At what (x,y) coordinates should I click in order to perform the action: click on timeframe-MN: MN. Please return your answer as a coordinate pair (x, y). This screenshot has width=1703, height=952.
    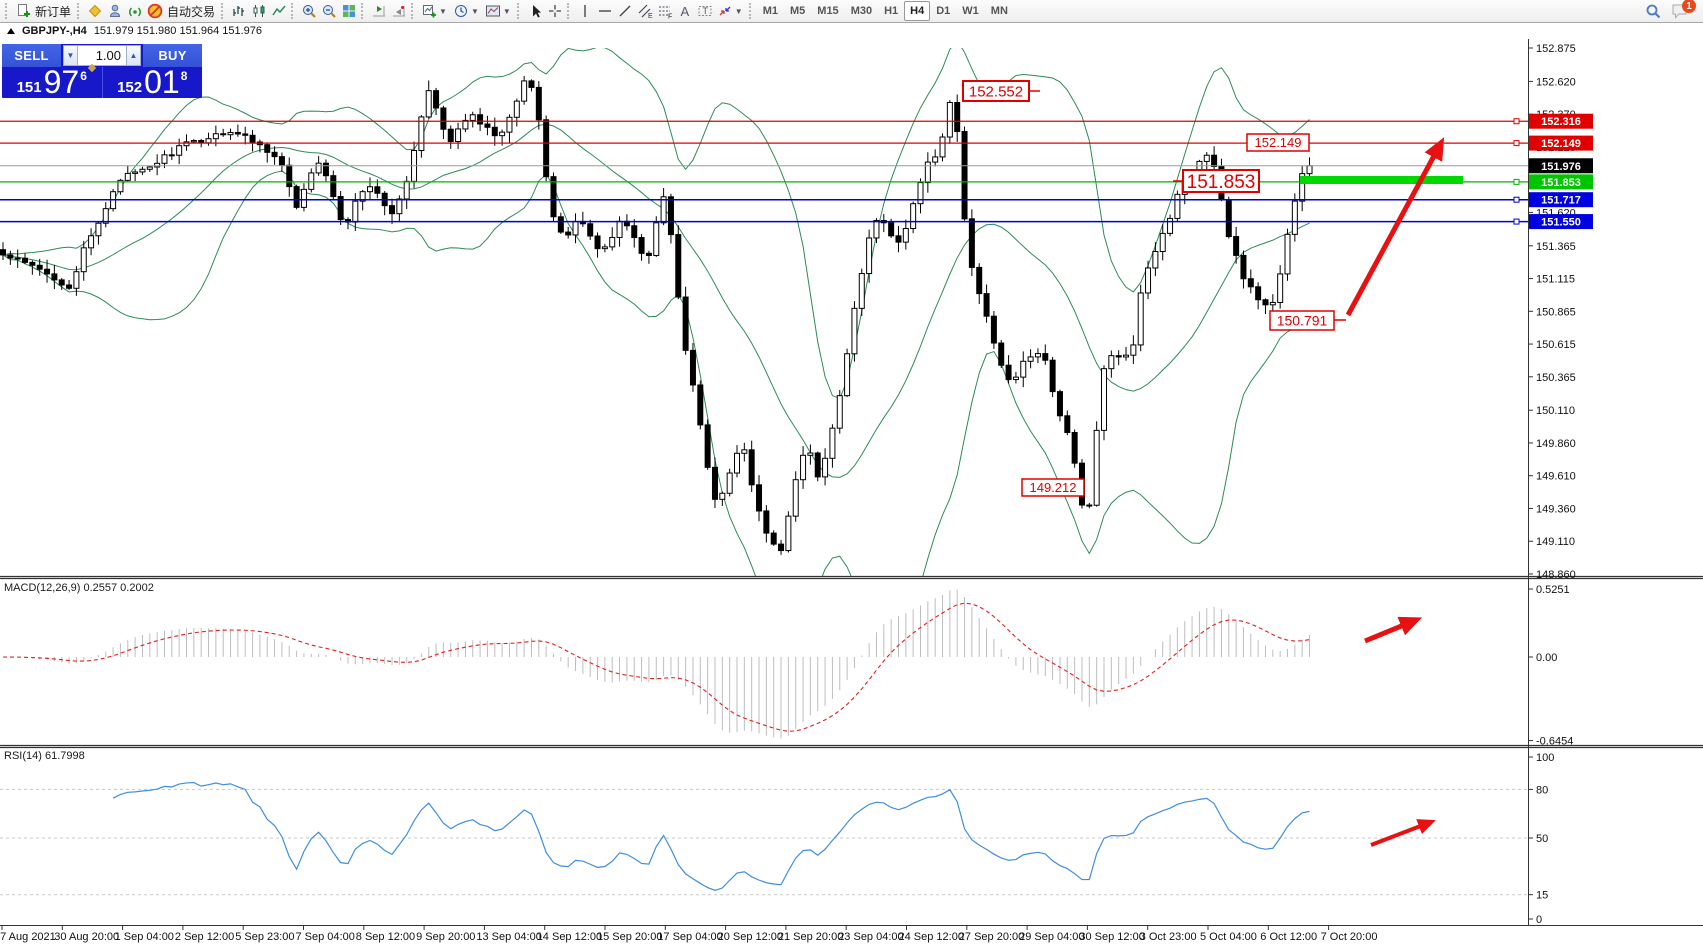
    Looking at the image, I should click on (999, 11).